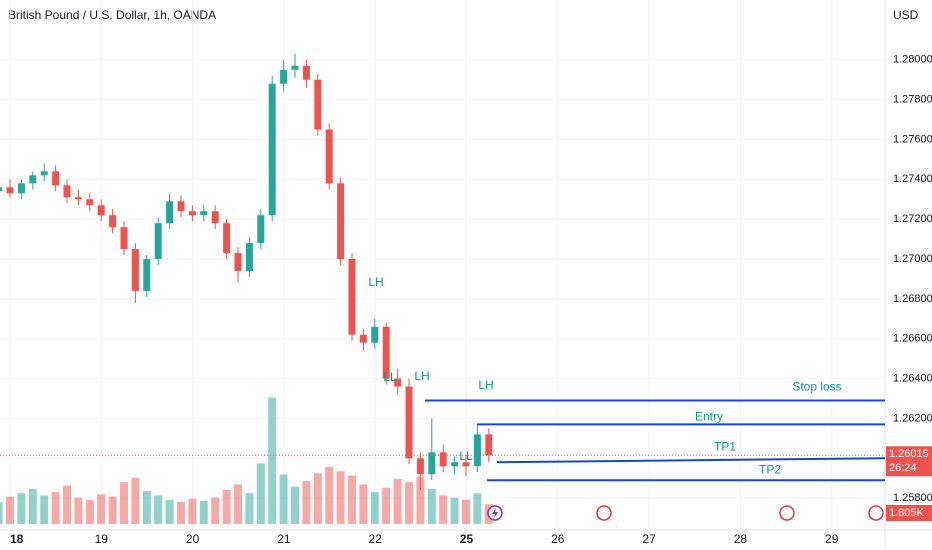 This screenshot has width=932, height=550. What do you see at coordinates (284, 539) in the screenshot?
I see `x-tick-label: 21` at bounding box center [284, 539].